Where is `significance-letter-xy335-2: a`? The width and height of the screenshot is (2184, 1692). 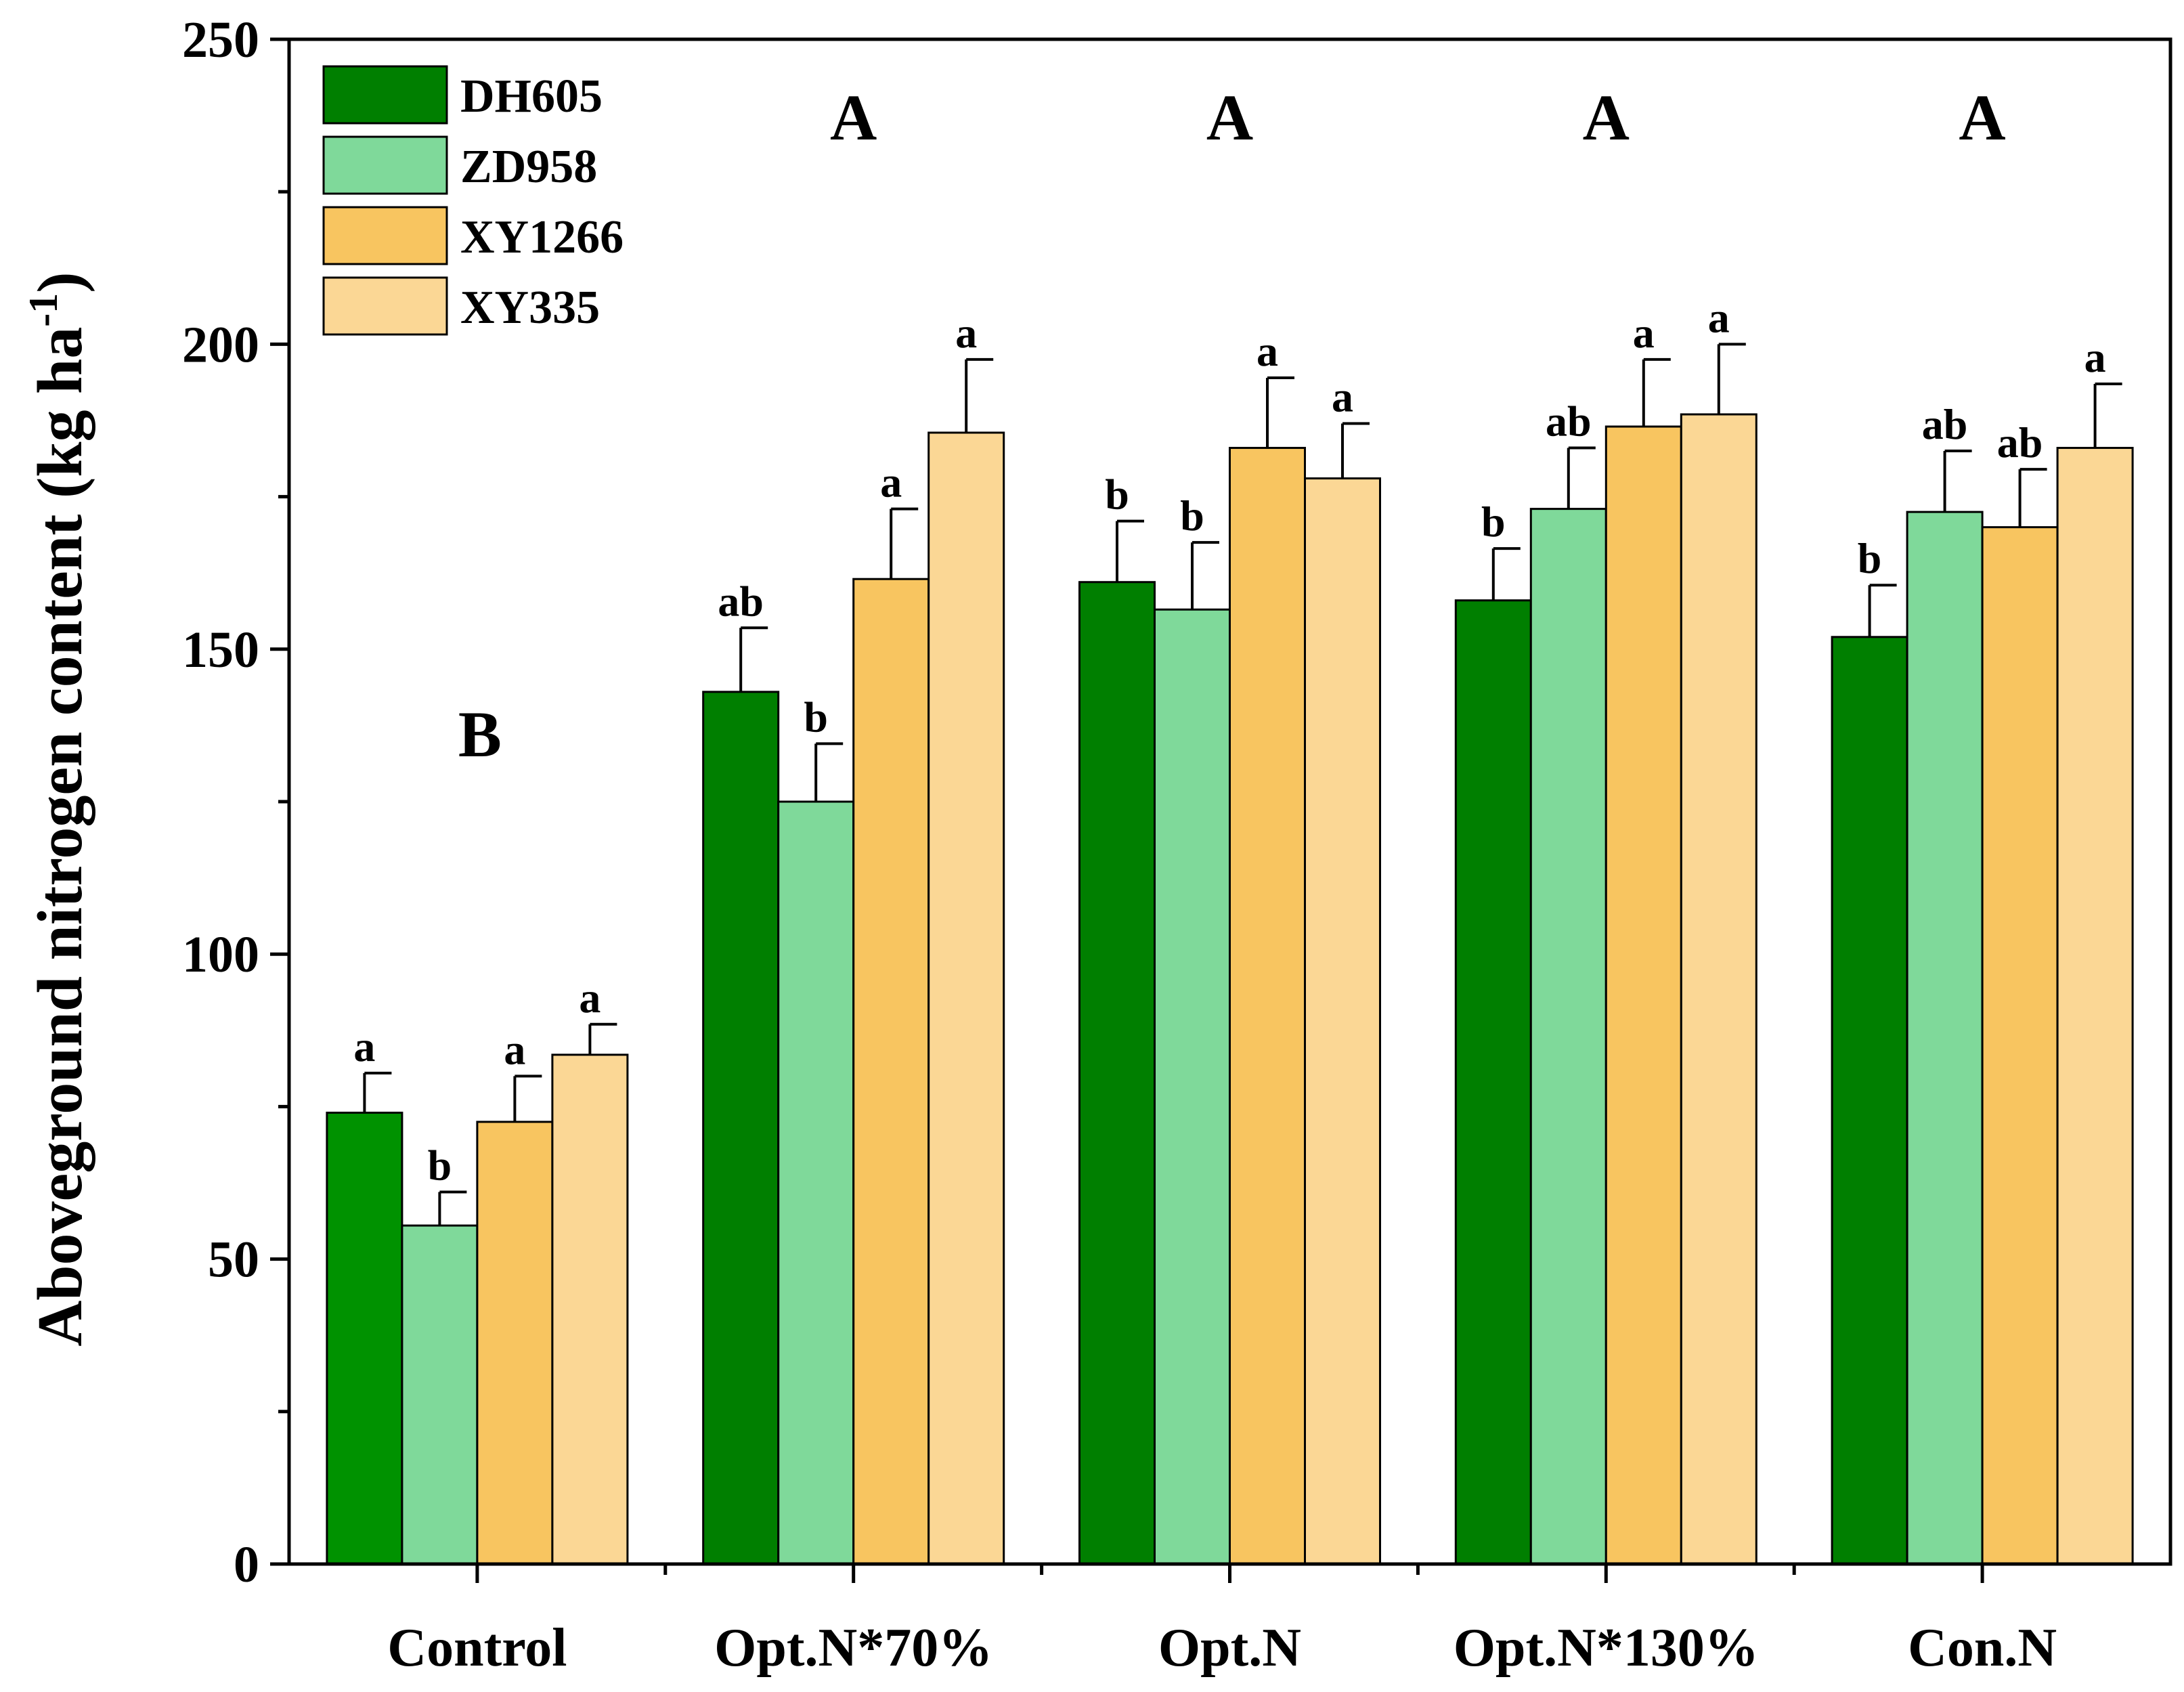
significance-letter-xy335-2: a is located at coordinates (1342, 397).